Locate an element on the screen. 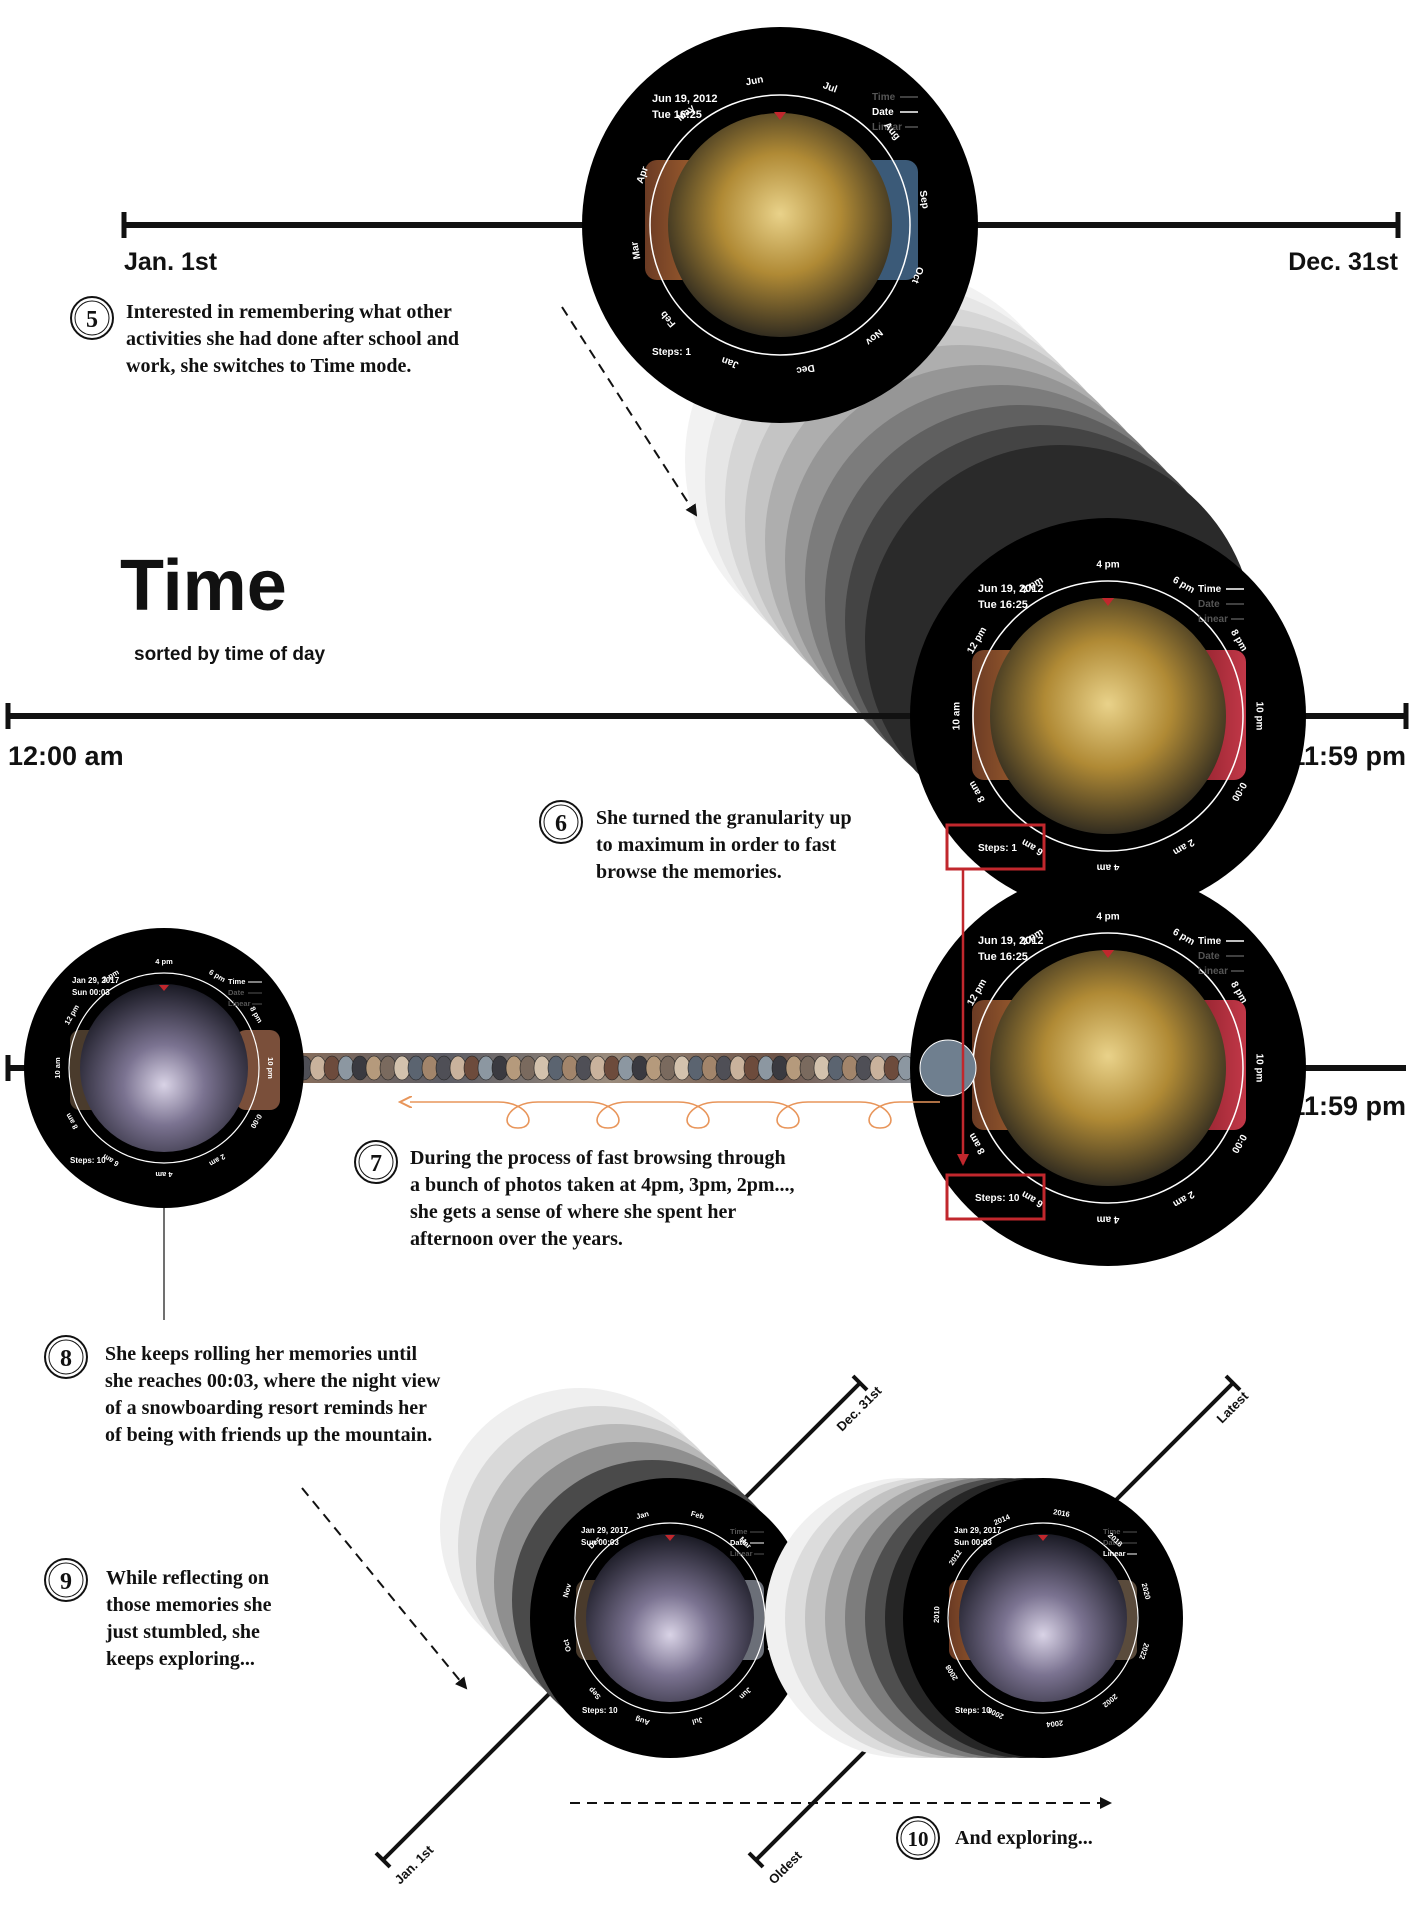 The width and height of the screenshot is (1417, 1920). axis-b-end-label: Latest is located at coordinates (1233, 1407).